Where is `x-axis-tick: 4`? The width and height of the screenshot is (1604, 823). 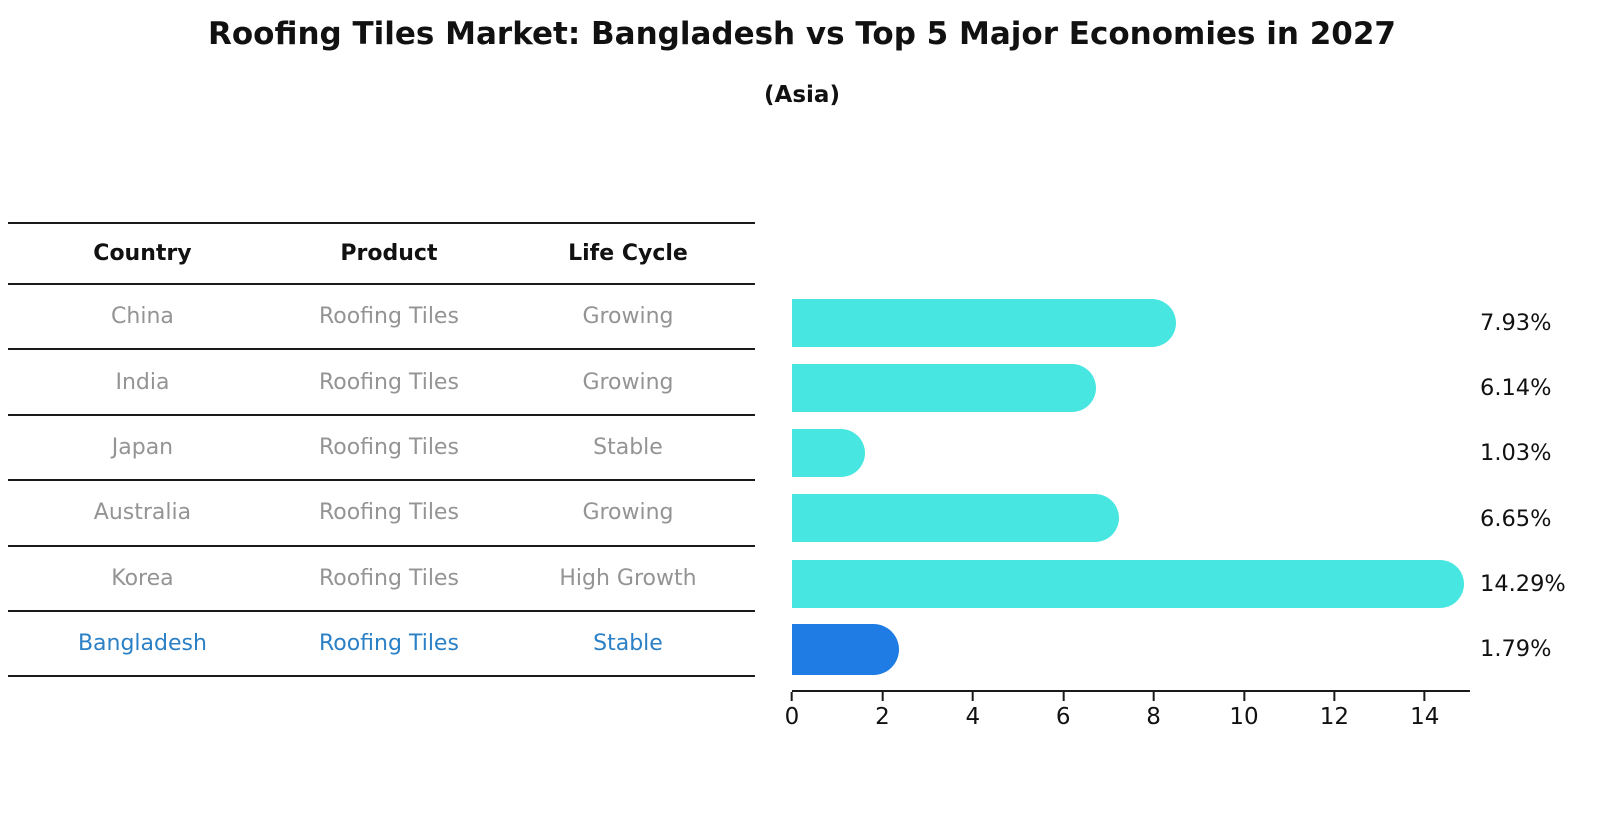 x-axis-tick: 4 is located at coordinates (972, 711).